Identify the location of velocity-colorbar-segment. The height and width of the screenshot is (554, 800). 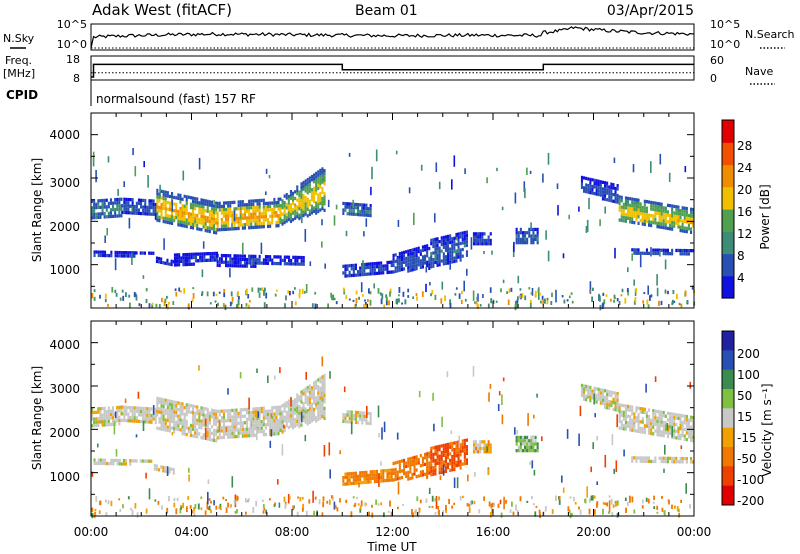
(728, 476).